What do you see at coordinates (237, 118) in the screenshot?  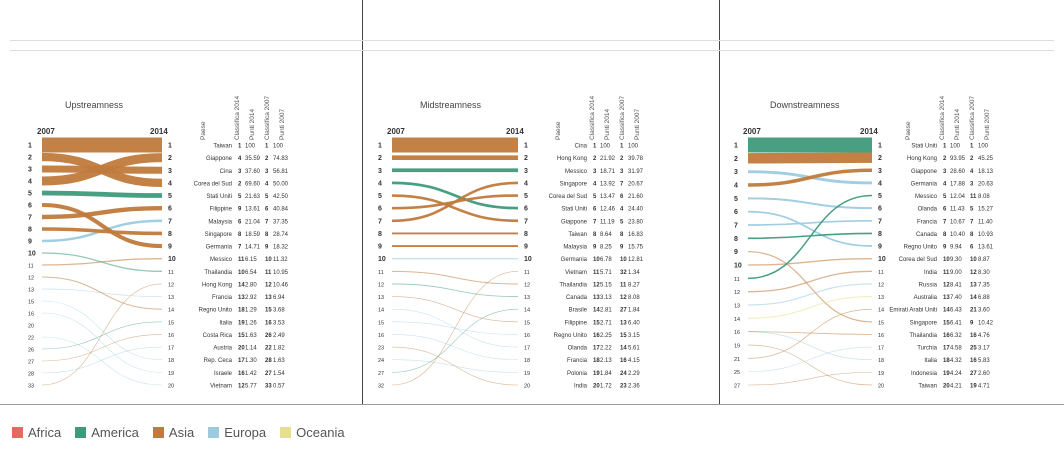 I see `table-header-upstreamness-1: Classifica 2014` at bounding box center [237, 118].